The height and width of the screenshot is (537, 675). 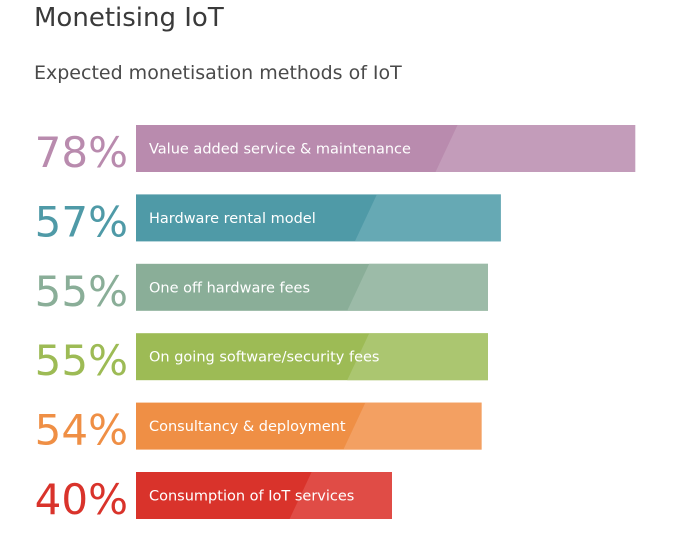 I want to click on bar-row: 54% Consultancy & deployment, so click(x=258, y=428).